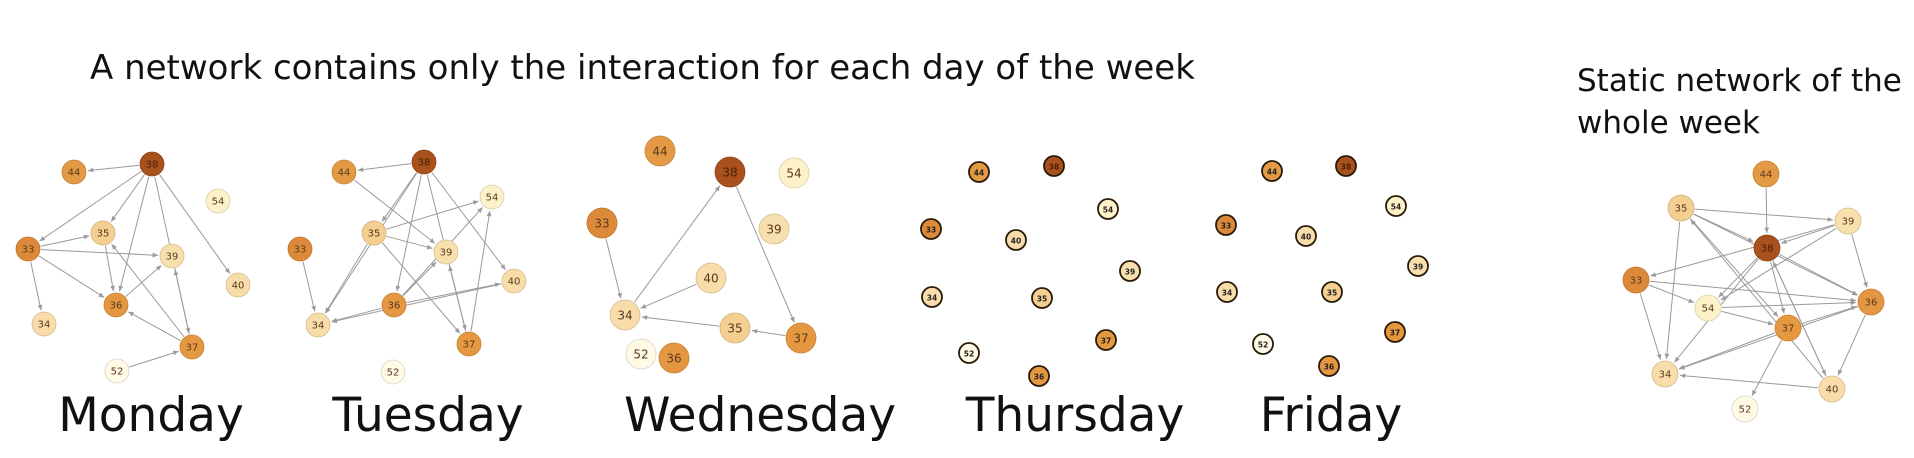 The height and width of the screenshot is (458, 1914). I want to click on node-36: 36, so click(674, 358).